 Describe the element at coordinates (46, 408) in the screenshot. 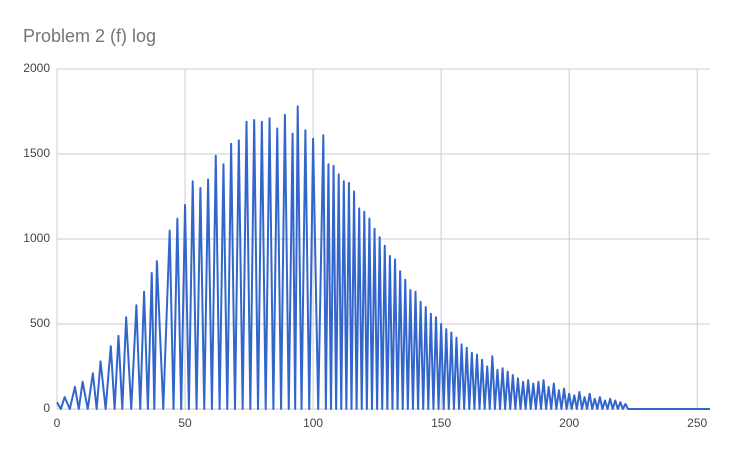

I see `y-tick-label: 0` at that location.